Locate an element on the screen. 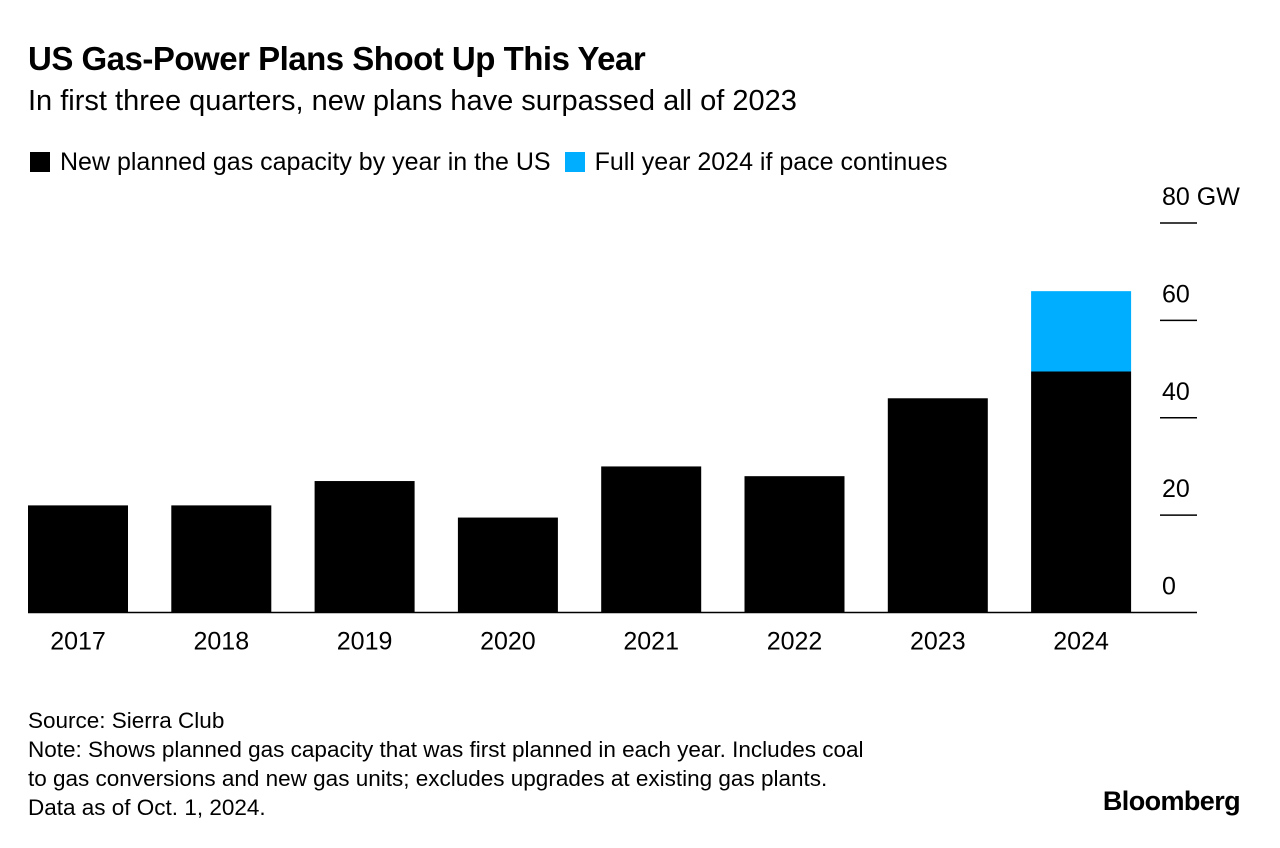 The height and width of the screenshot is (848, 1280). bar-2019-planned is located at coordinates (364, 547).